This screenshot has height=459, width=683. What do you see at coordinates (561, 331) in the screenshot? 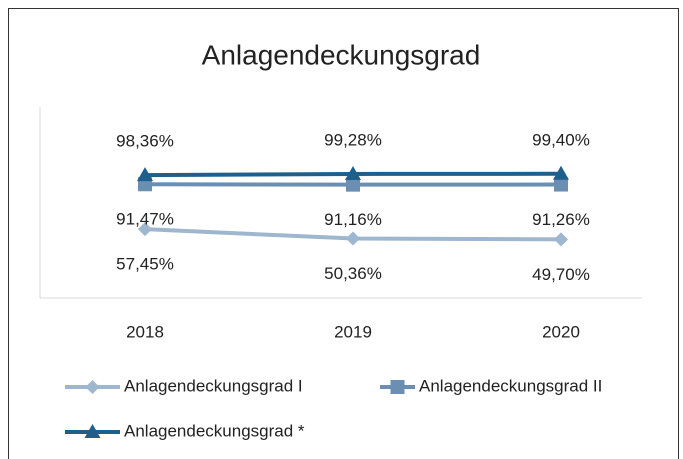
I see `x-tick-label: 2020` at bounding box center [561, 331].